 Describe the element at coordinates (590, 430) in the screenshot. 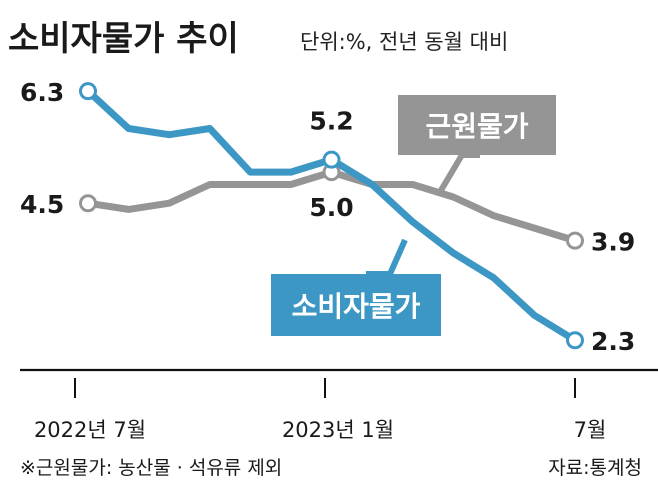

I see `x-tick-label-3: 7월` at that location.